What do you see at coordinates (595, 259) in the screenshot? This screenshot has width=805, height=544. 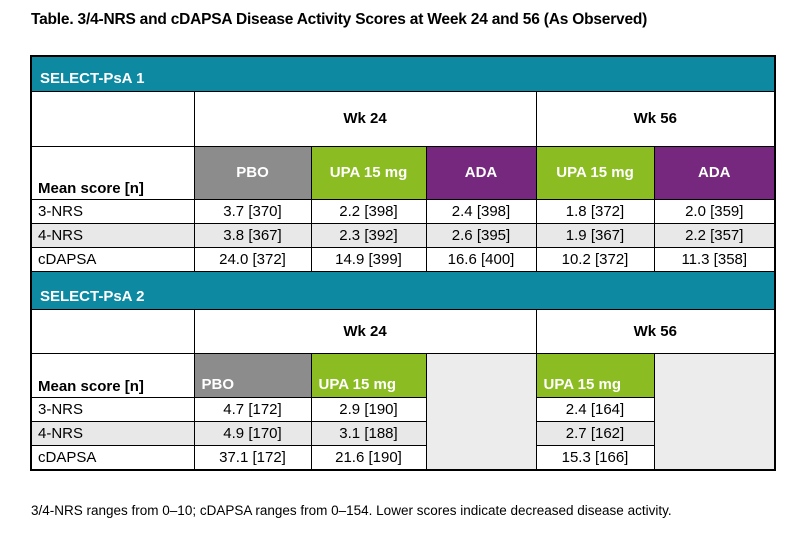 I see `score-cell: 10.2 [372]` at bounding box center [595, 259].